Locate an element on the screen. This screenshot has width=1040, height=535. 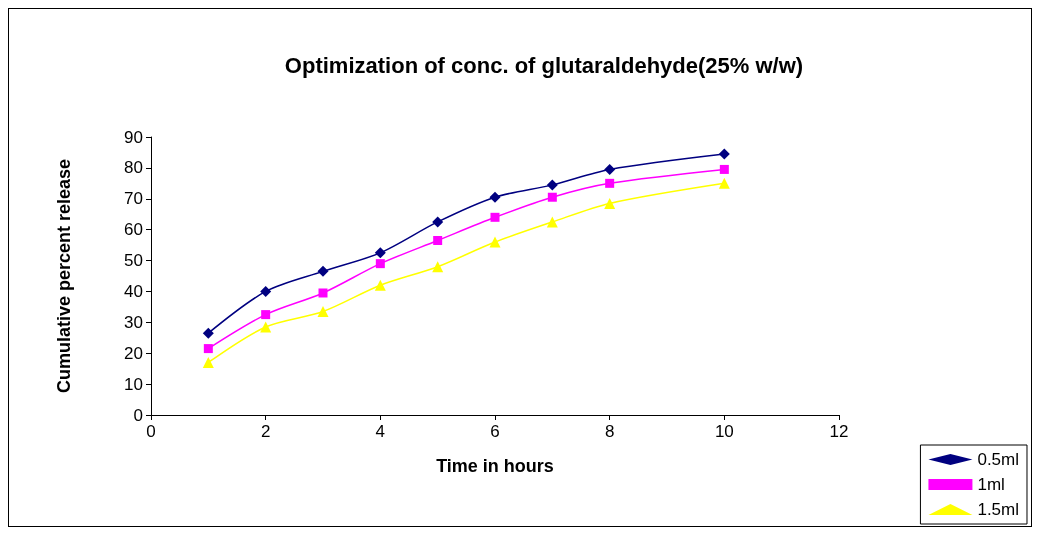
y-tick-label: 30 is located at coordinates (133, 322).